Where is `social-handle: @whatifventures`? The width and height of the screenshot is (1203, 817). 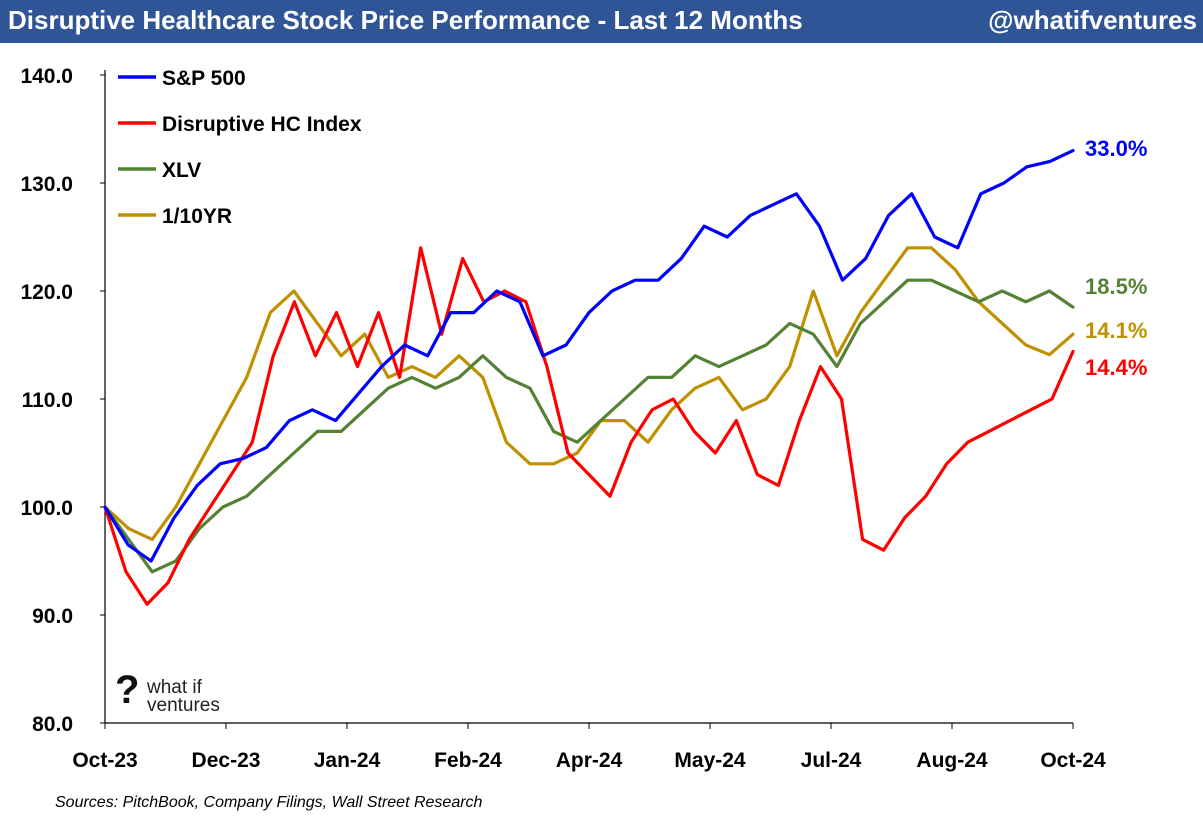
social-handle: @whatifventures is located at coordinates (1092, 20).